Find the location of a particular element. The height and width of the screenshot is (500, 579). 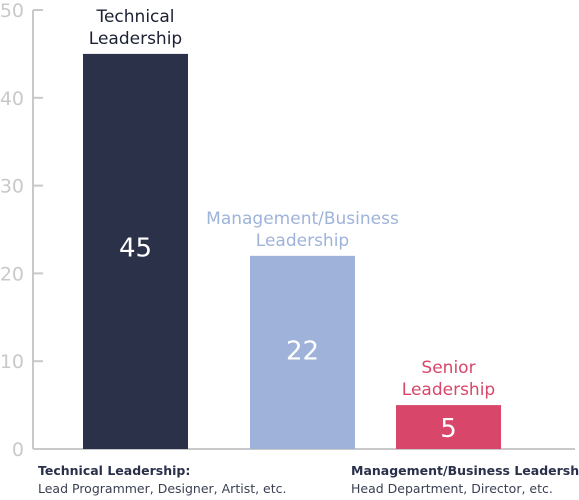

y-tick-label: 0 is located at coordinates (18, 449).